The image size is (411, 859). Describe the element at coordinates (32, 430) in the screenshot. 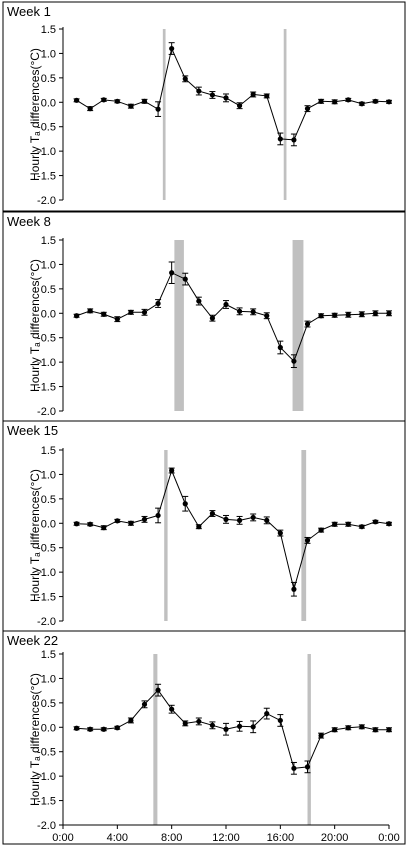

I see `panel-title: Week 15` at that location.